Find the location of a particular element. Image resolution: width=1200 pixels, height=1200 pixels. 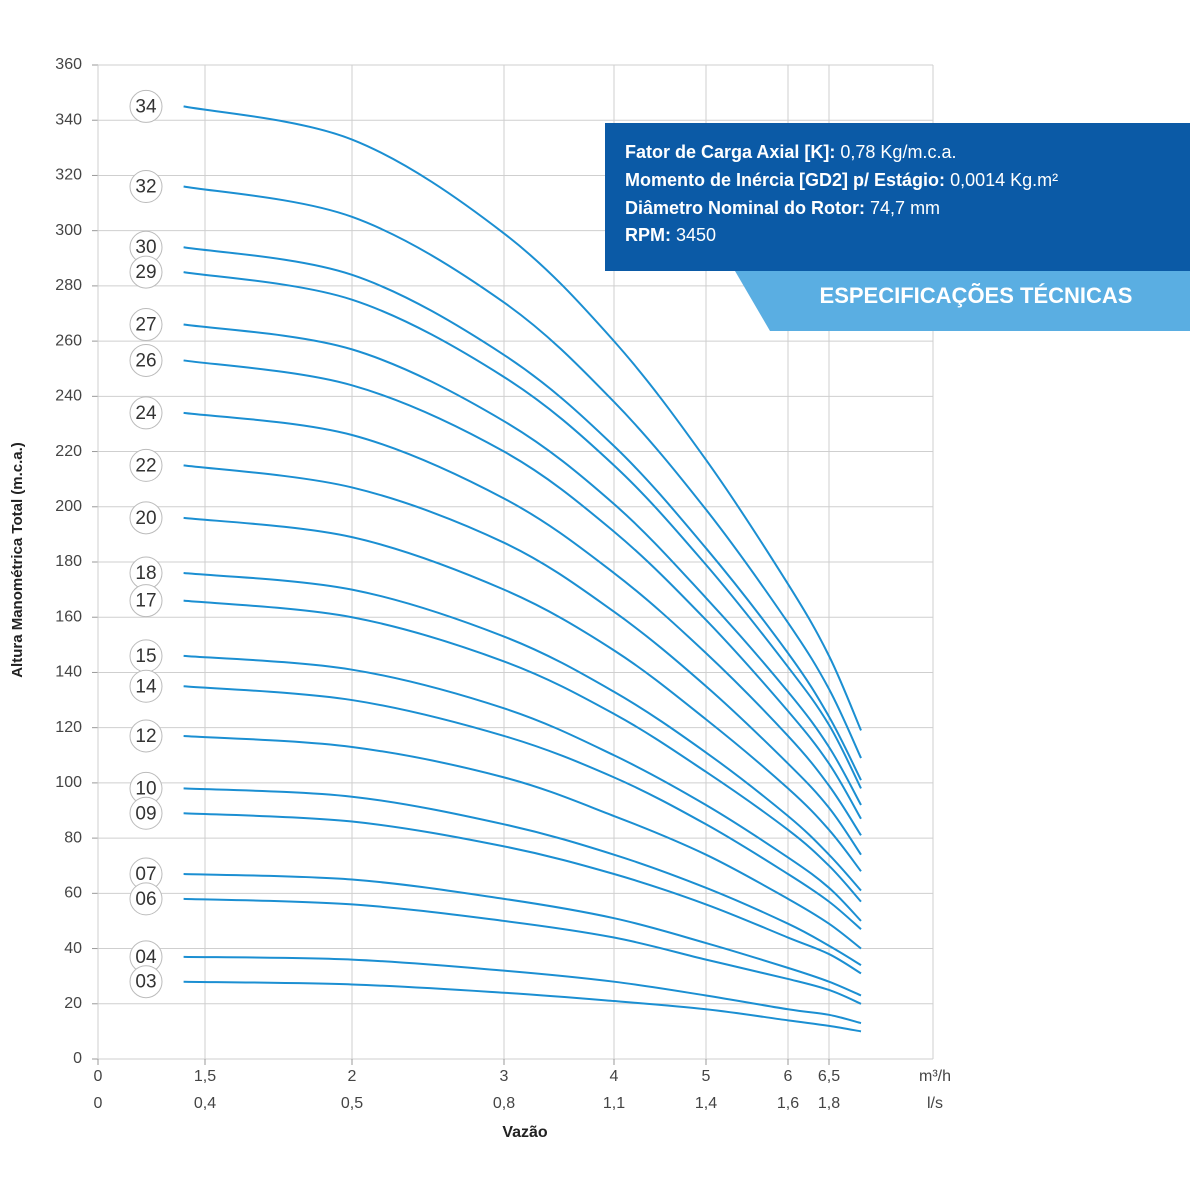

y-tick-label: 280 is located at coordinates (68, 285).